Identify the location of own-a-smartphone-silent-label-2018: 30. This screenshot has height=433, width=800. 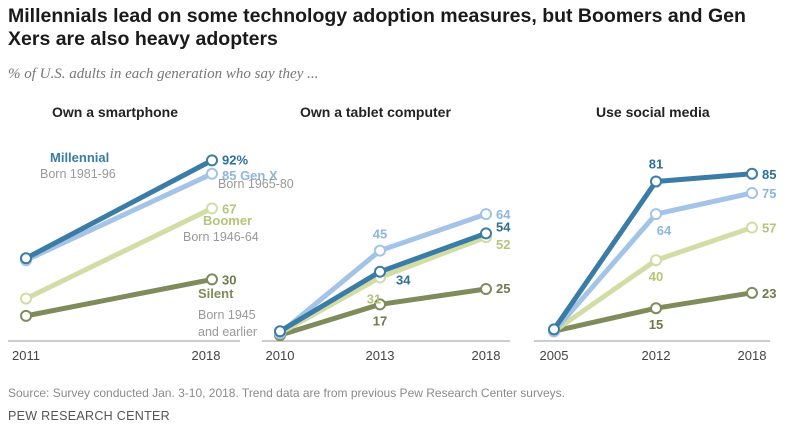
(229, 279).